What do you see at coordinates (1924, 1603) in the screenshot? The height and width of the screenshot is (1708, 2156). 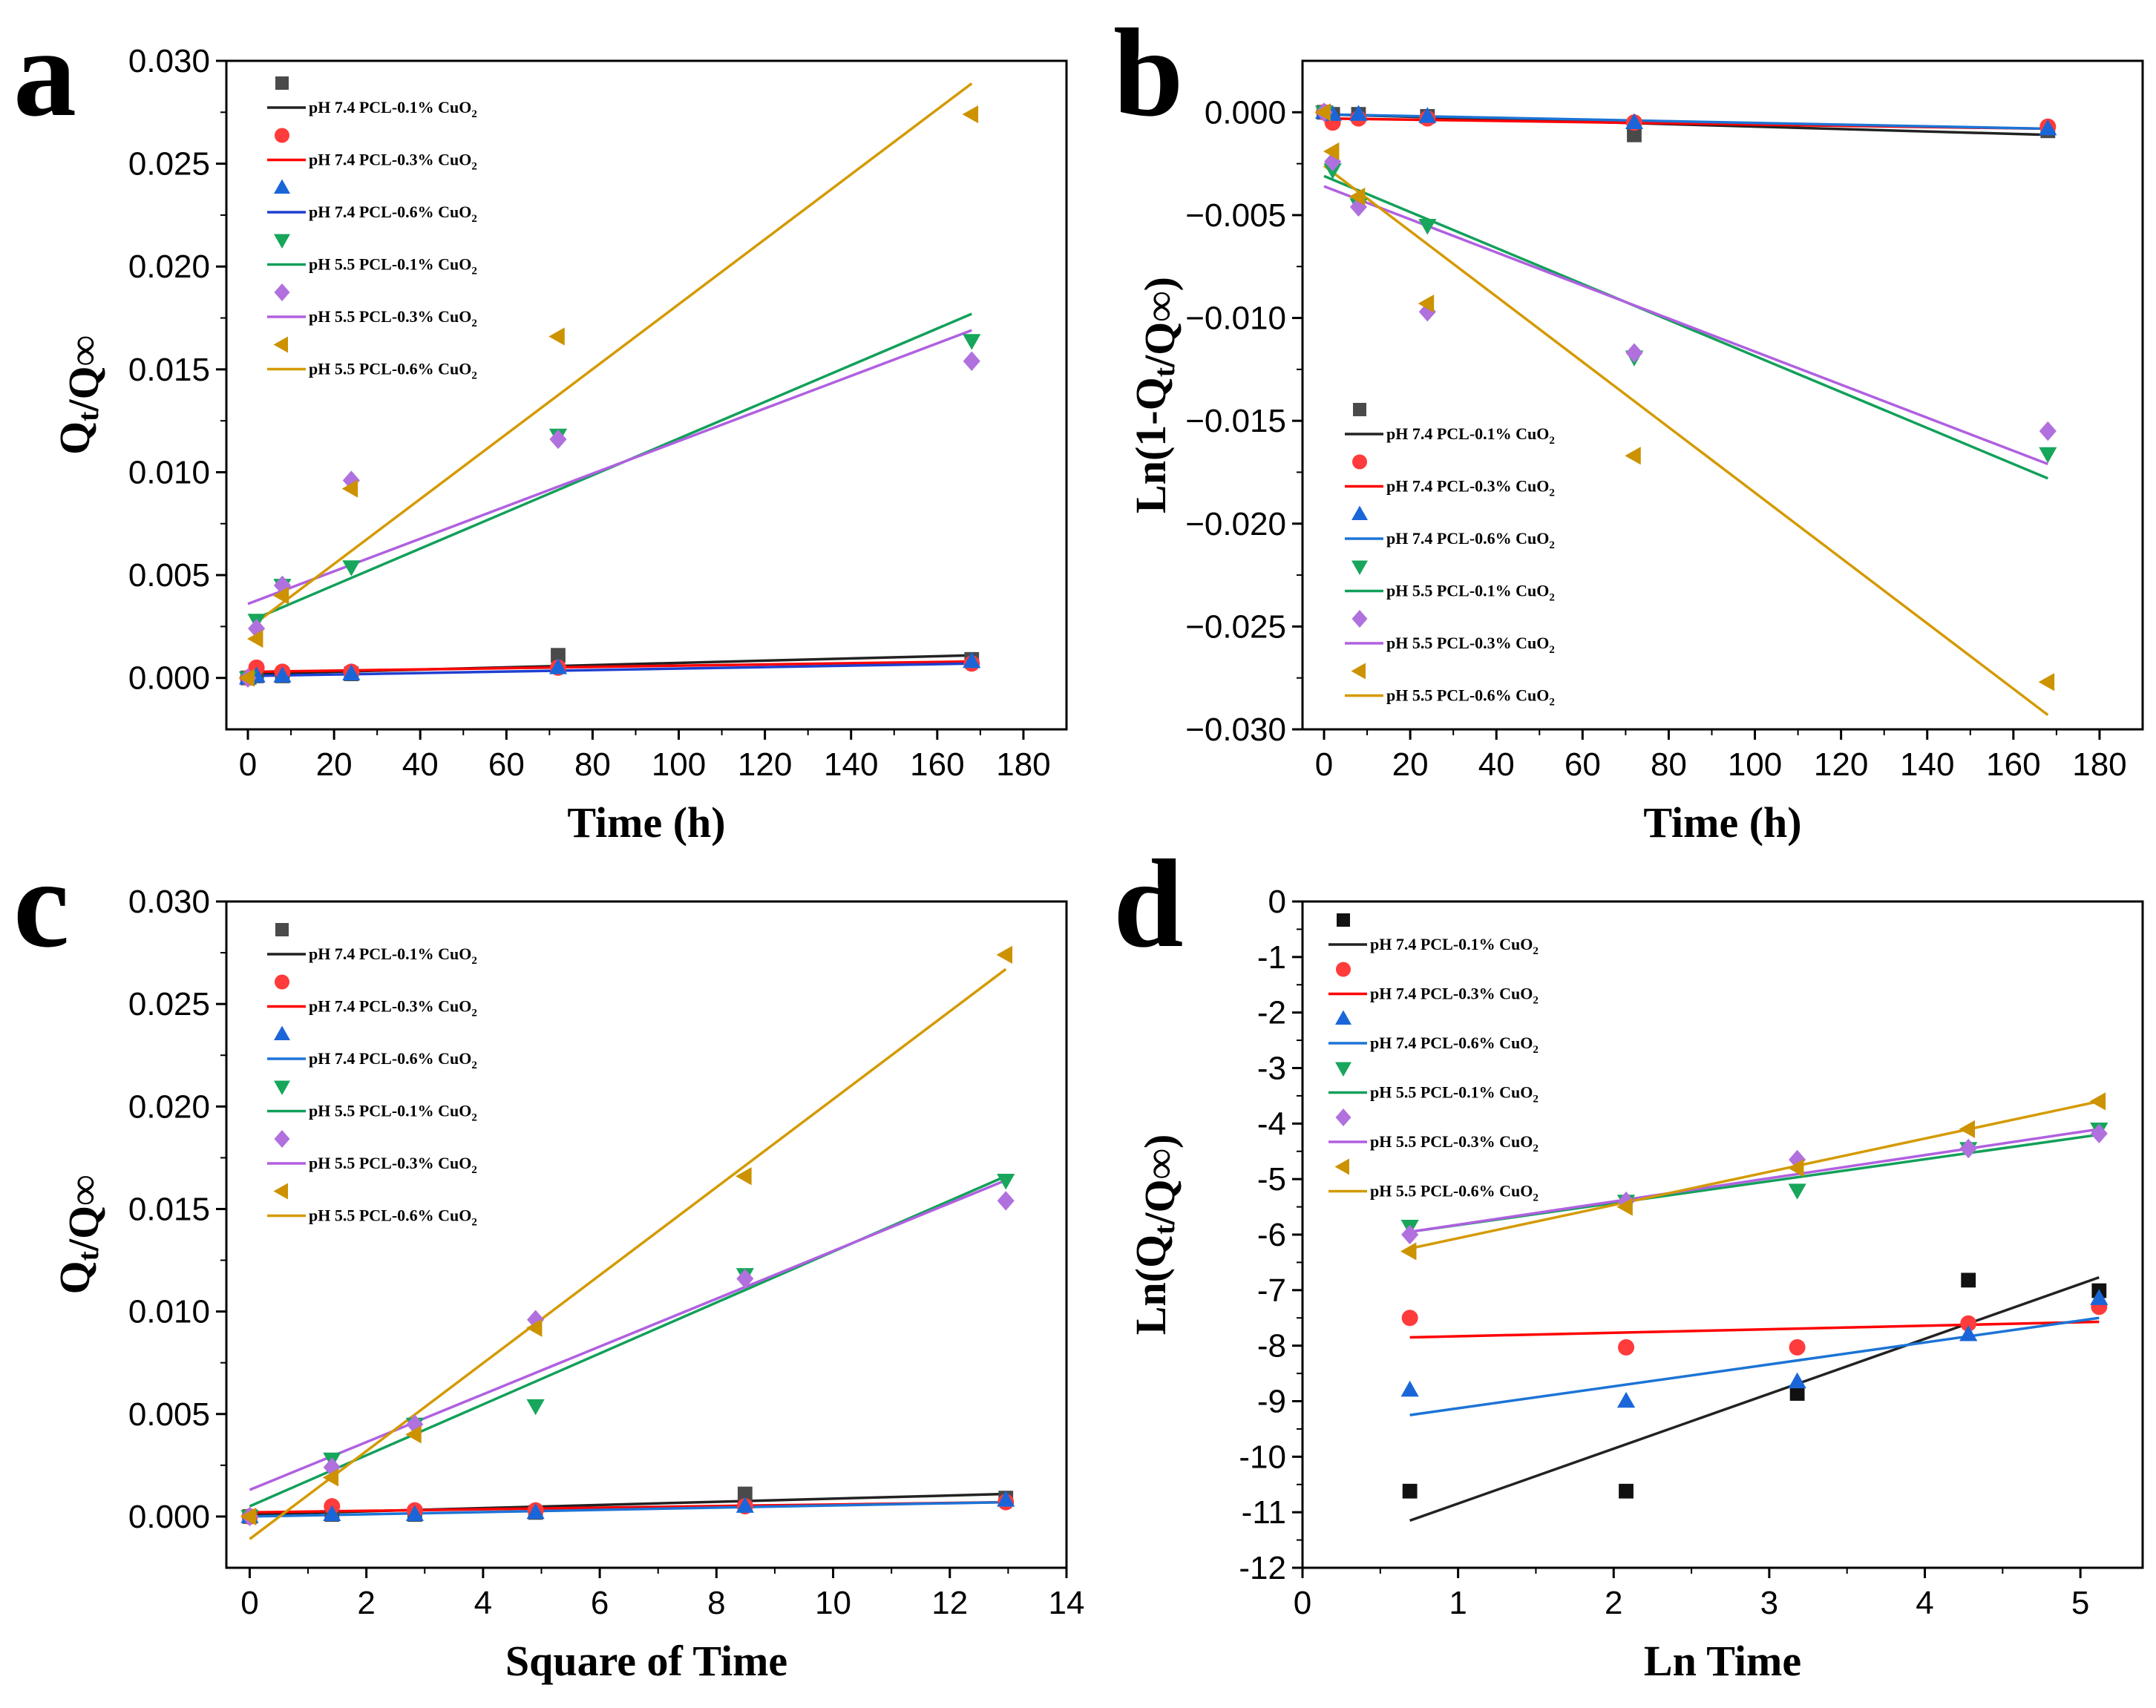 I see `x-tick-label: 4` at bounding box center [1924, 1603].